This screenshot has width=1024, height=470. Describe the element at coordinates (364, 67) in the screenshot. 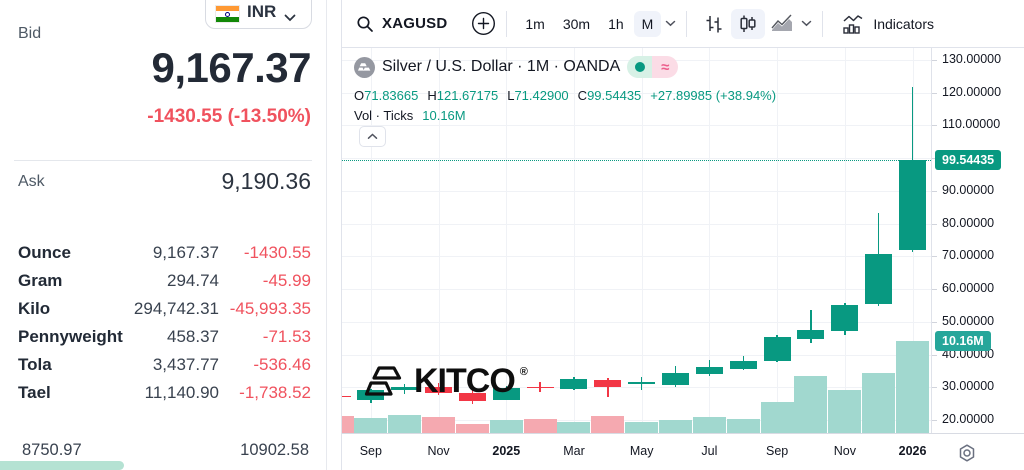

I see `silver-symbol-icon` at that location.